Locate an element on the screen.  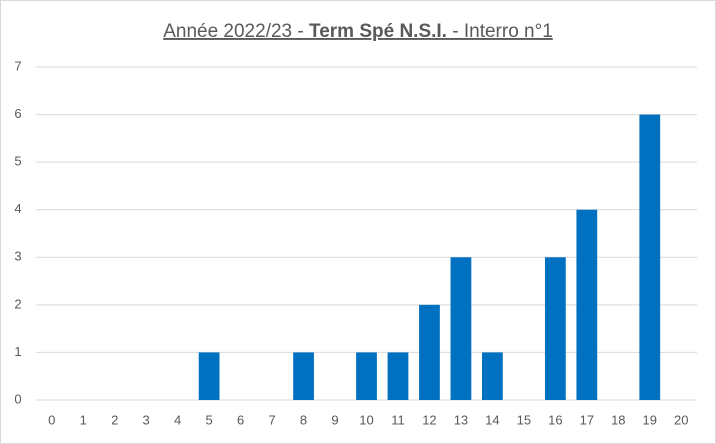
x-tick-label: 13 is located at coordinates (461, 419).